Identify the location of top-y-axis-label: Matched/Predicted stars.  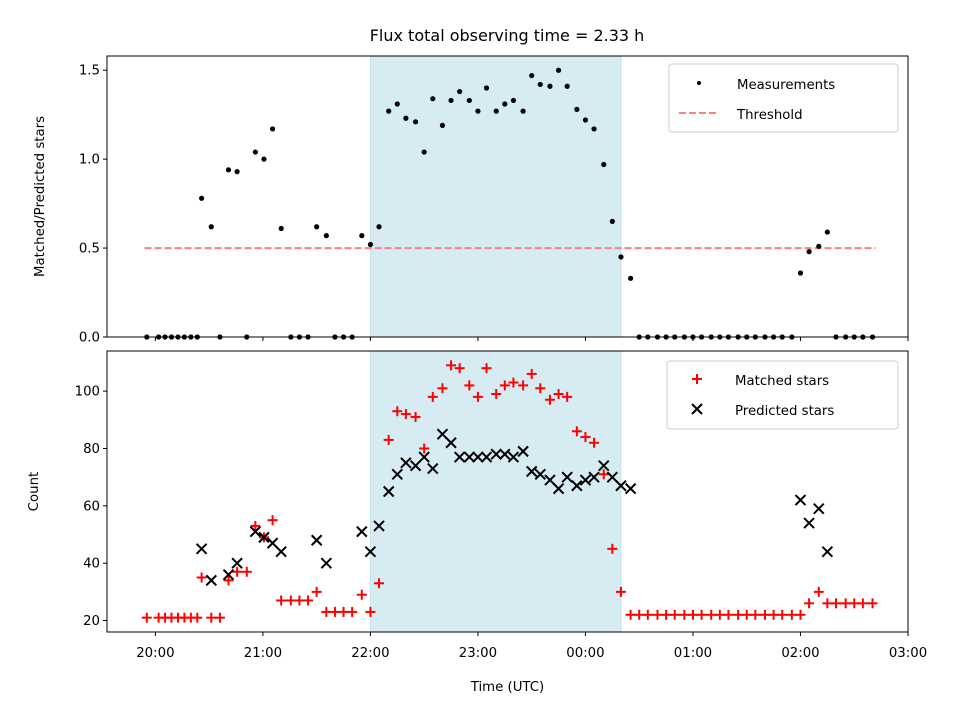
(40, 196).